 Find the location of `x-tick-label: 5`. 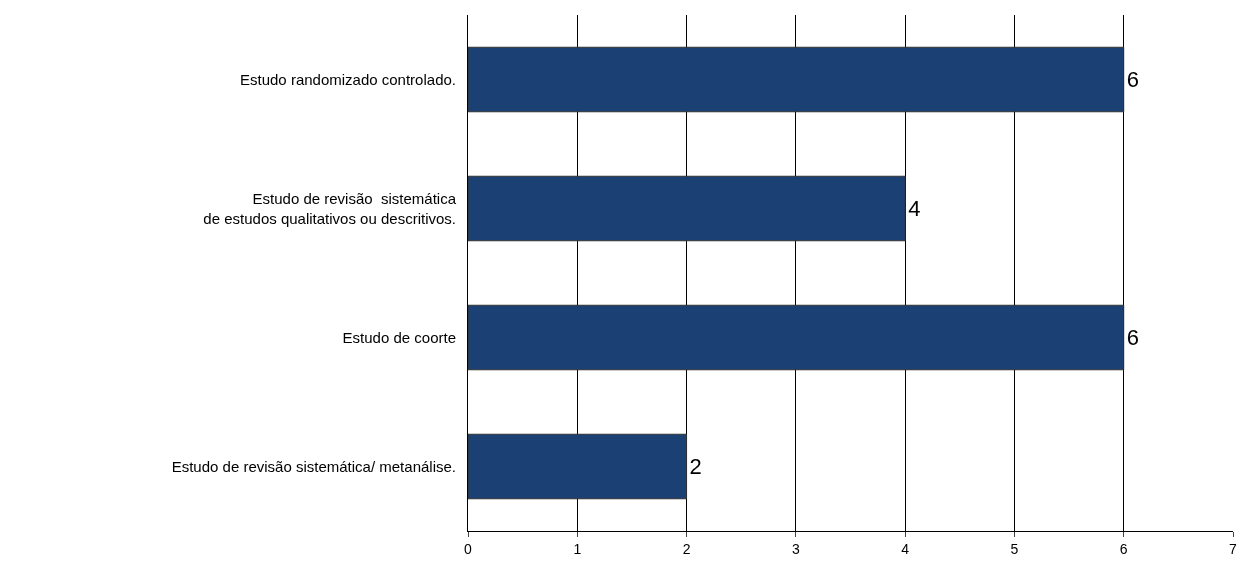

x-tick-label: 5 is located at coordinates (1014, 548).